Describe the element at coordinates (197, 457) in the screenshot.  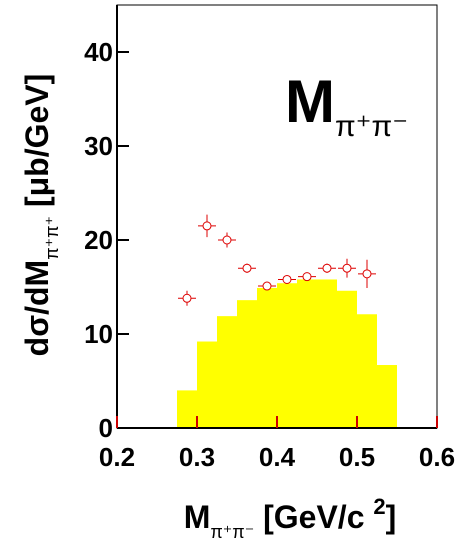
I see `x-tick-label: 0.3` at that location.